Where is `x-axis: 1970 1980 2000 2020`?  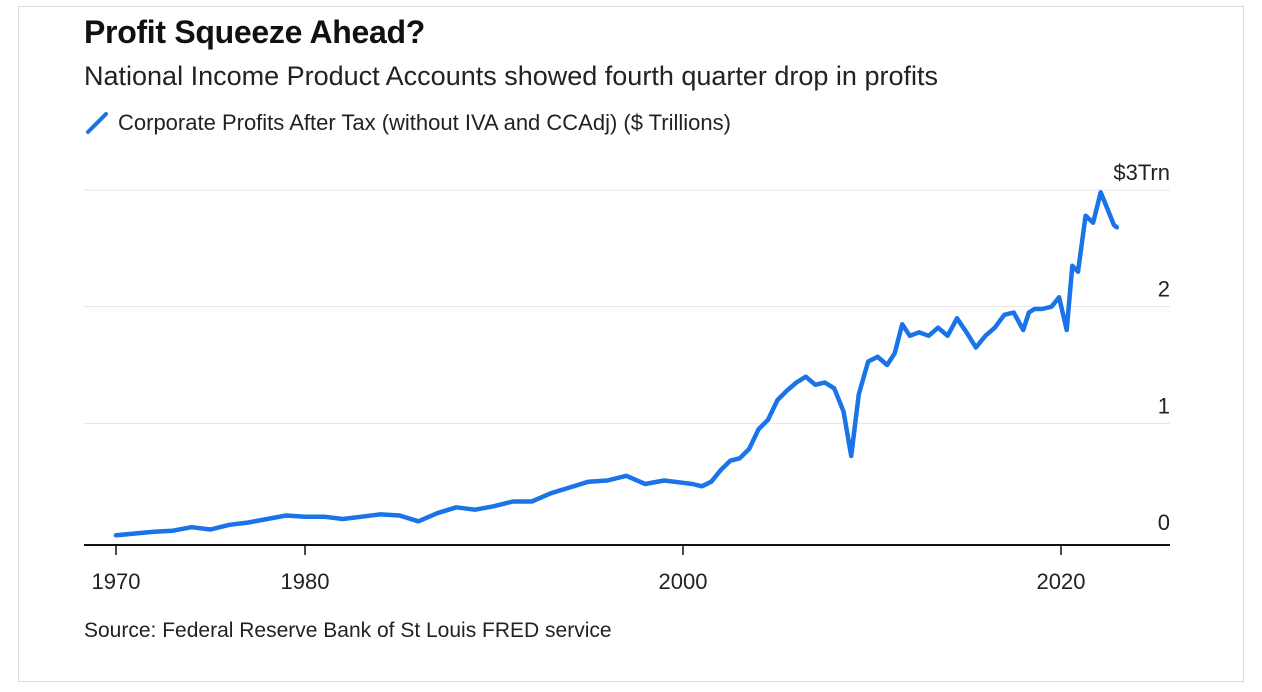 x-axis: 1970 1980 2000 2020 is located at coordinates (627, 569).